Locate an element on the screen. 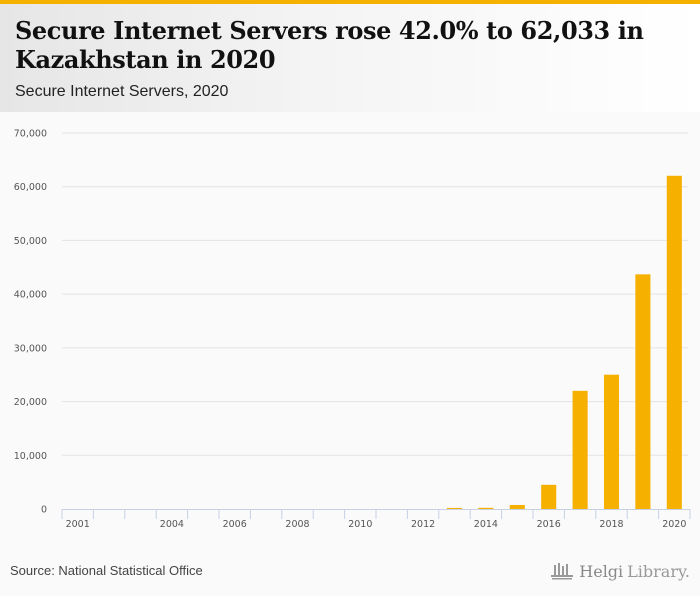  bar-2013 is located at coordinates (454, 508).